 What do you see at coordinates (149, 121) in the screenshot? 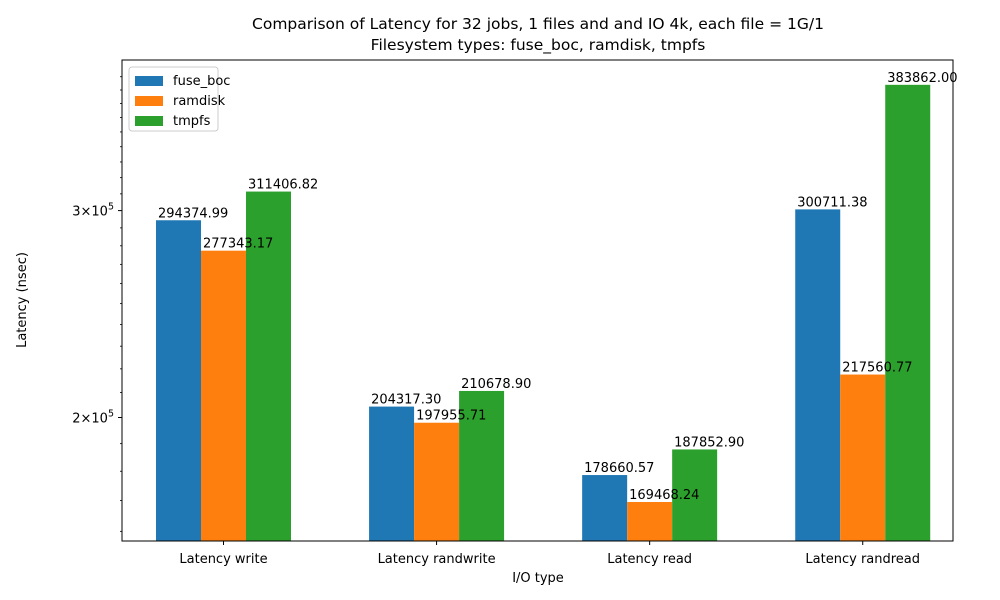
I see `legend-swatch-tmpfs` at bounding box center [149, 121].